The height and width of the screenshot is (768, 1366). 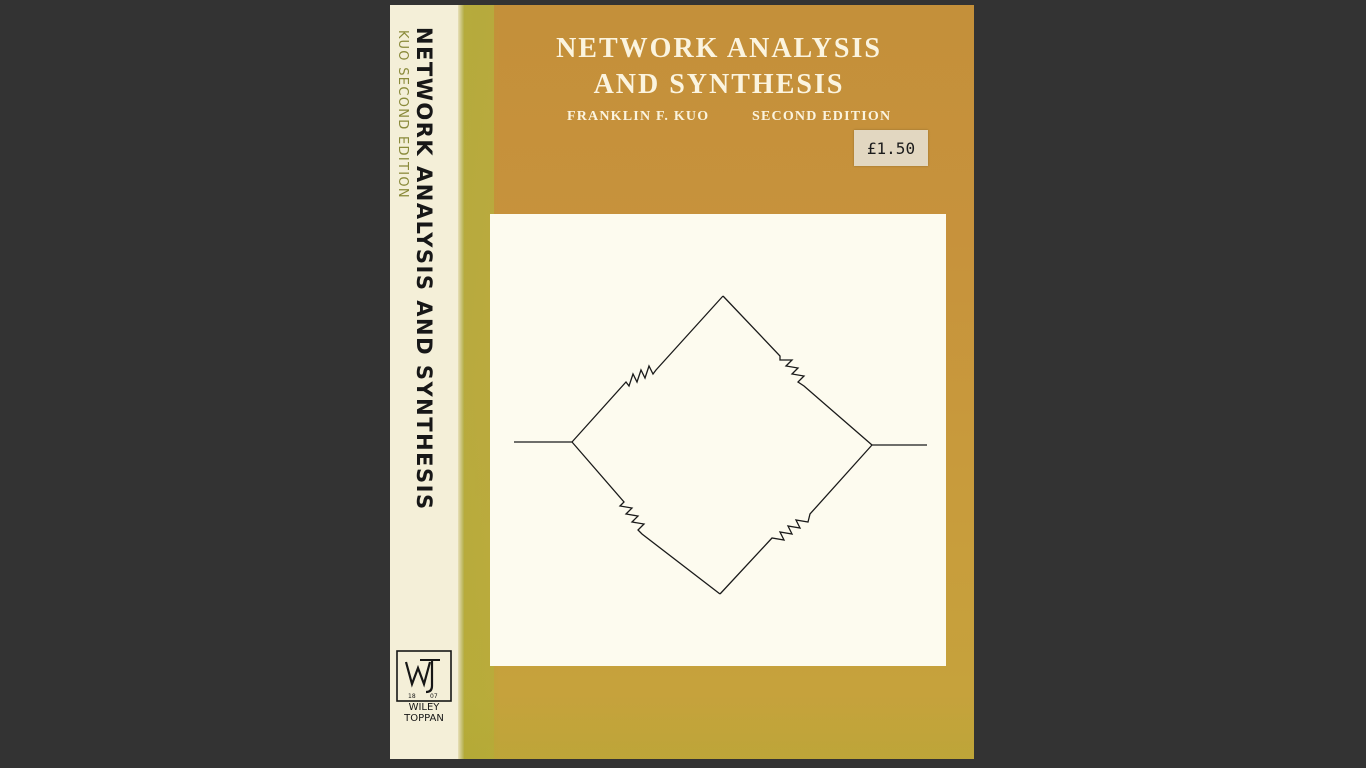 What do you see at coordinates (796, 519) in the screenshot?
I see `resistor-lower-right` at bounding box center [796, 519].